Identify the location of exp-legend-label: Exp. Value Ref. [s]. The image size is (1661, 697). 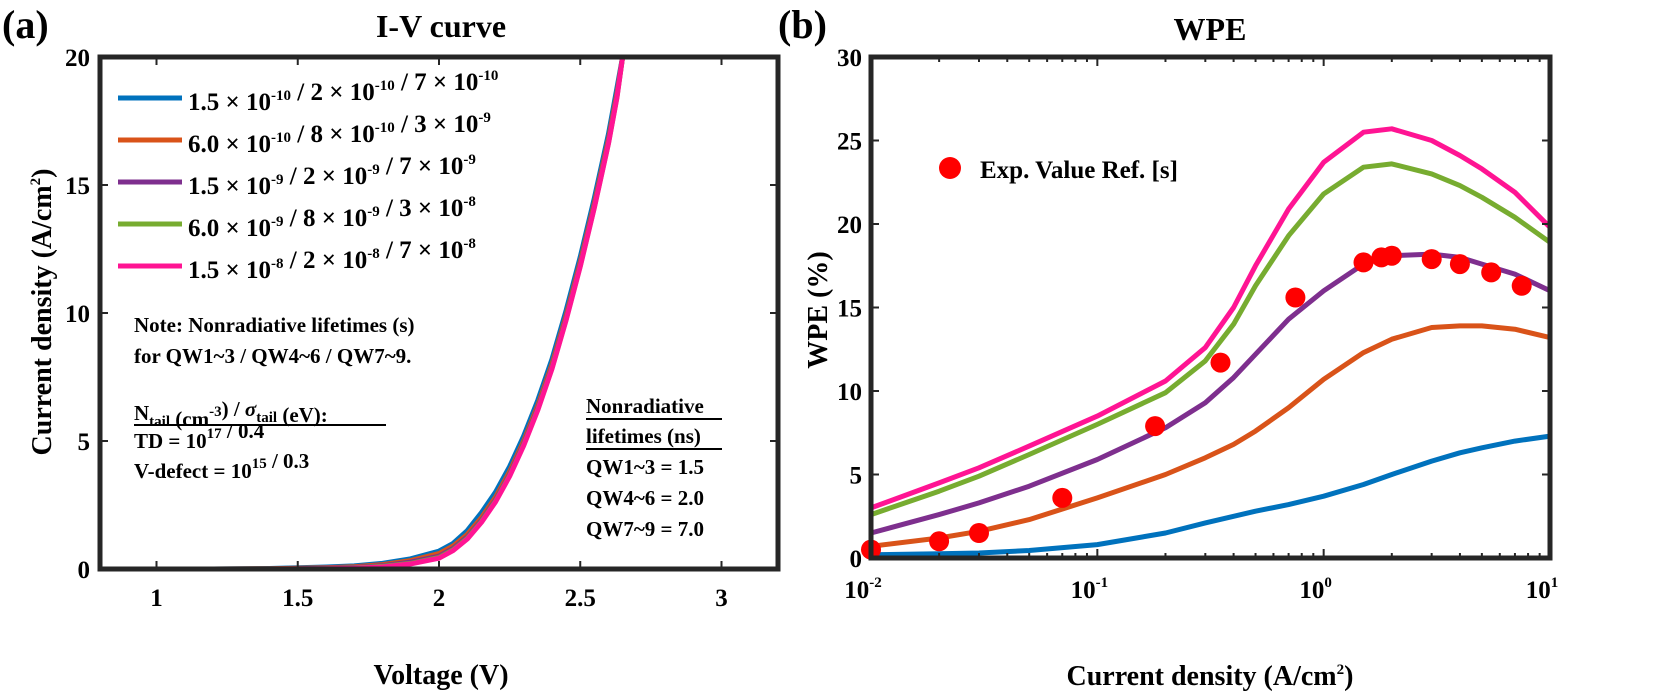
(1079, 170).